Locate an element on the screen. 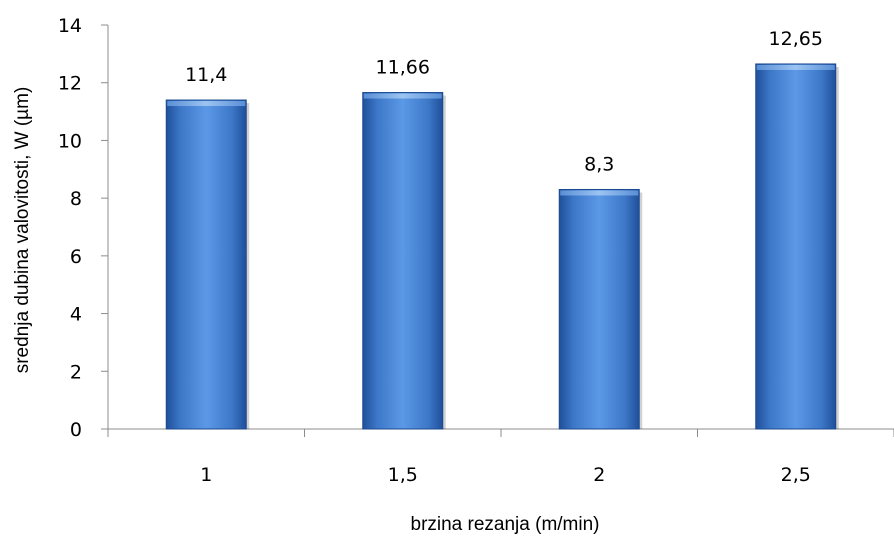 Image resolution: width=894 pixels, height=538 pixels. bar-value-label: 11,4 is located at coordinates (206, 75).